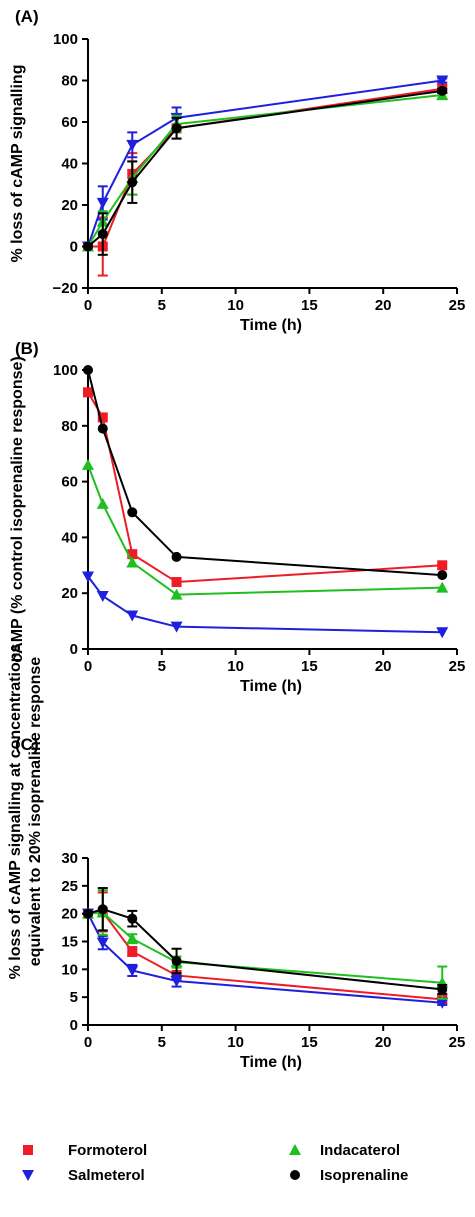 This screenshot has height=1217, width=475. I want to click on panel-a-y-tick-label: 100, so click(65, 39).